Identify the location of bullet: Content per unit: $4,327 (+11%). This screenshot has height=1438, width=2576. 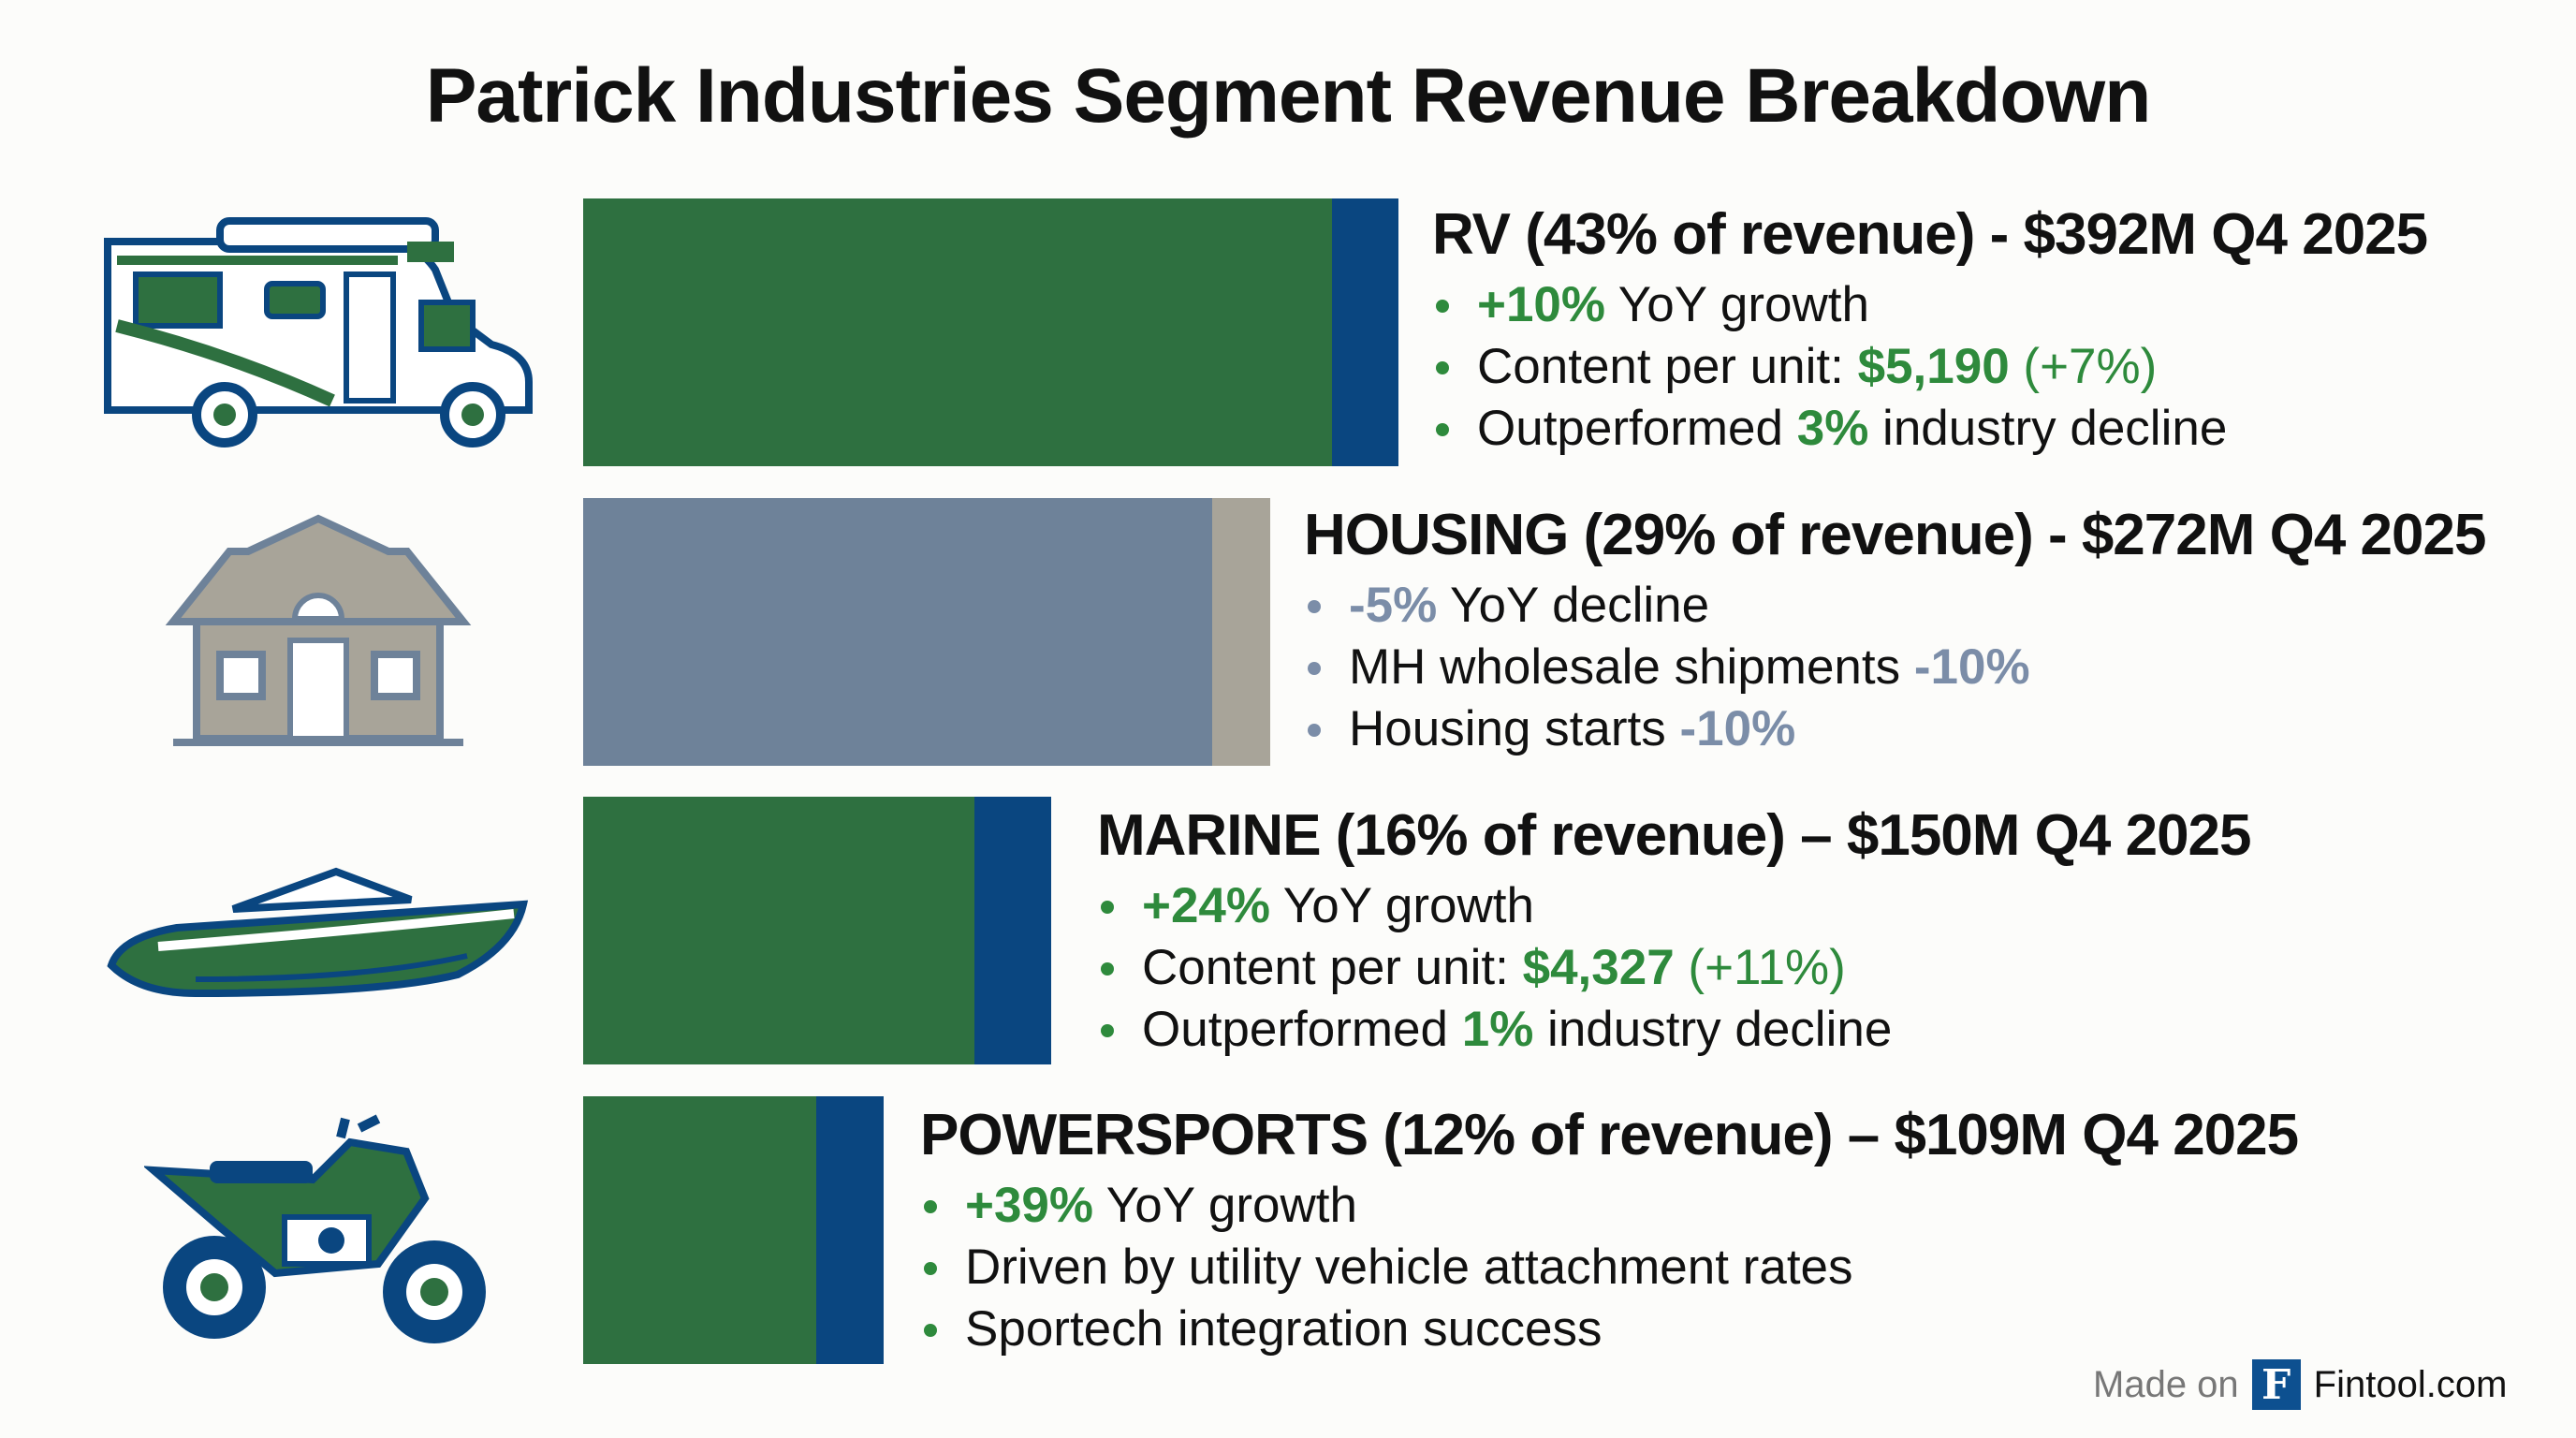
(1674, 968).